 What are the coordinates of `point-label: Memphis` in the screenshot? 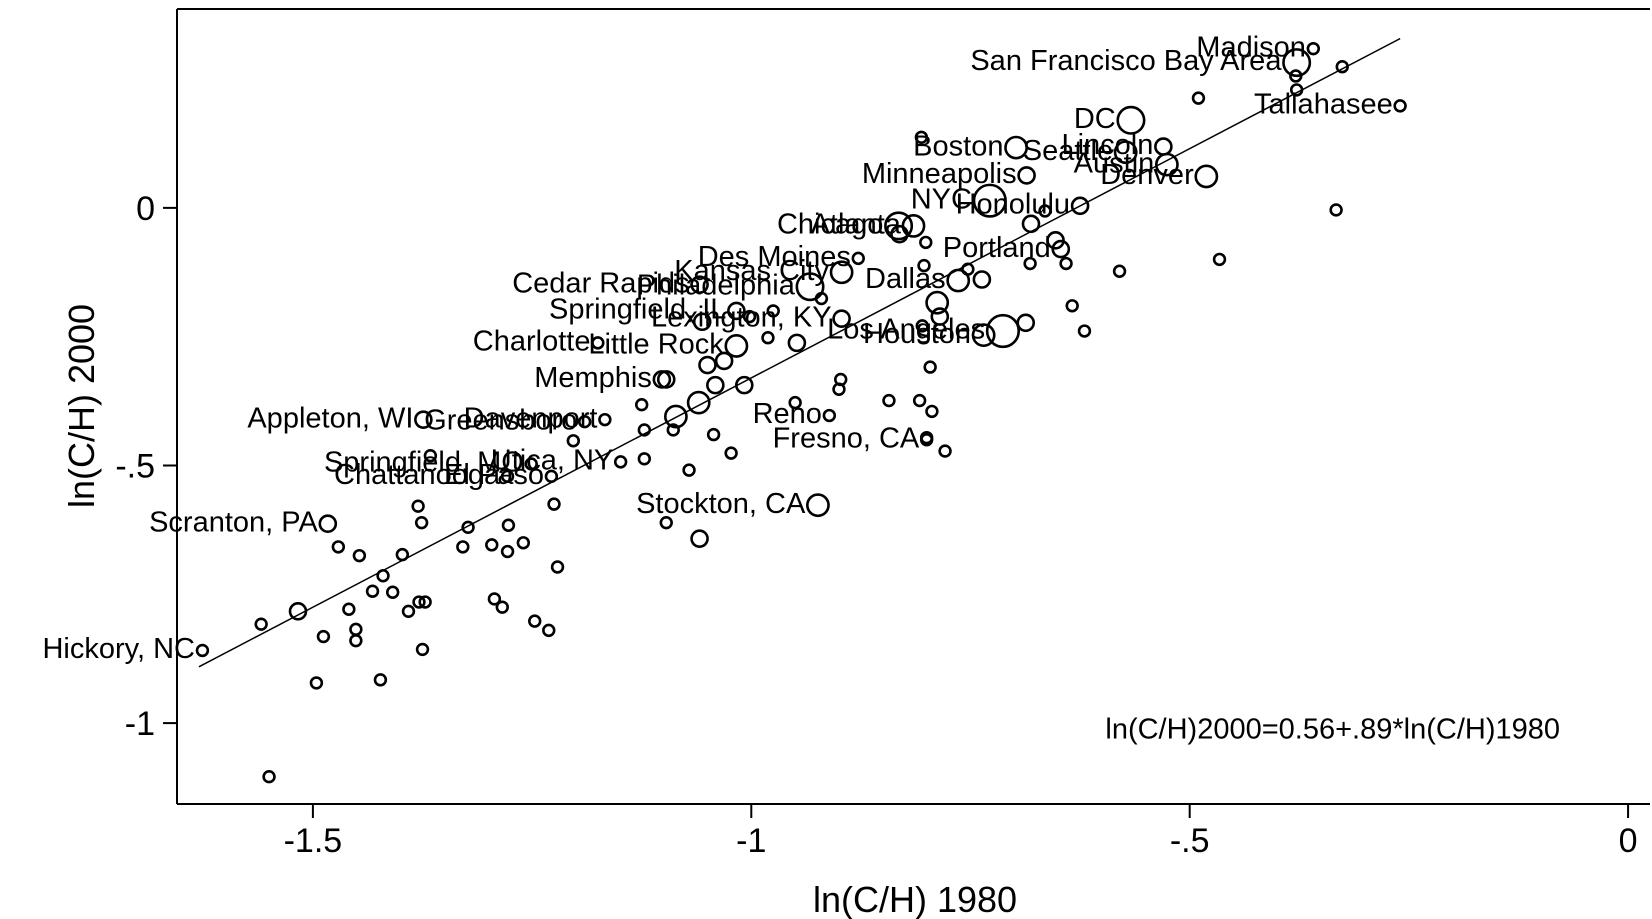 It's located at (593, 378).